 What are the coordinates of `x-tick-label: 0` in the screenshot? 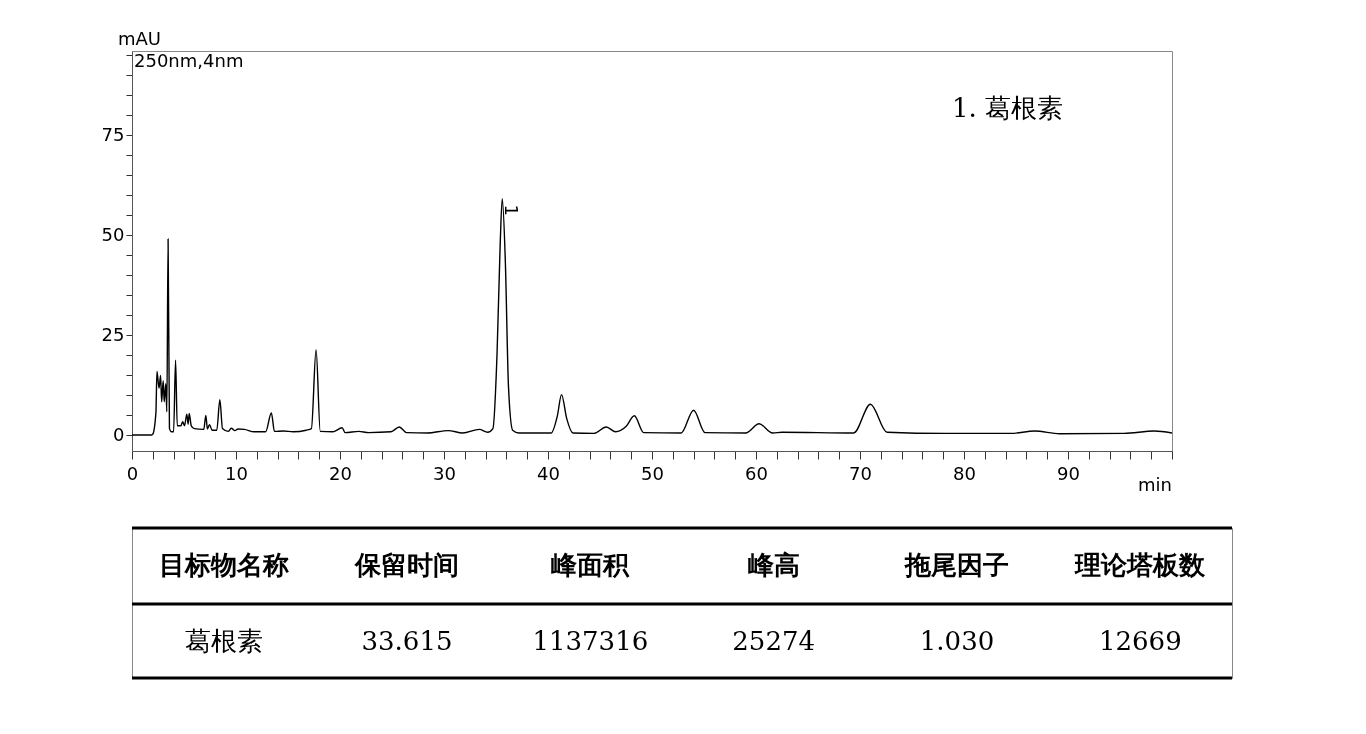 It's located at (132, 473).